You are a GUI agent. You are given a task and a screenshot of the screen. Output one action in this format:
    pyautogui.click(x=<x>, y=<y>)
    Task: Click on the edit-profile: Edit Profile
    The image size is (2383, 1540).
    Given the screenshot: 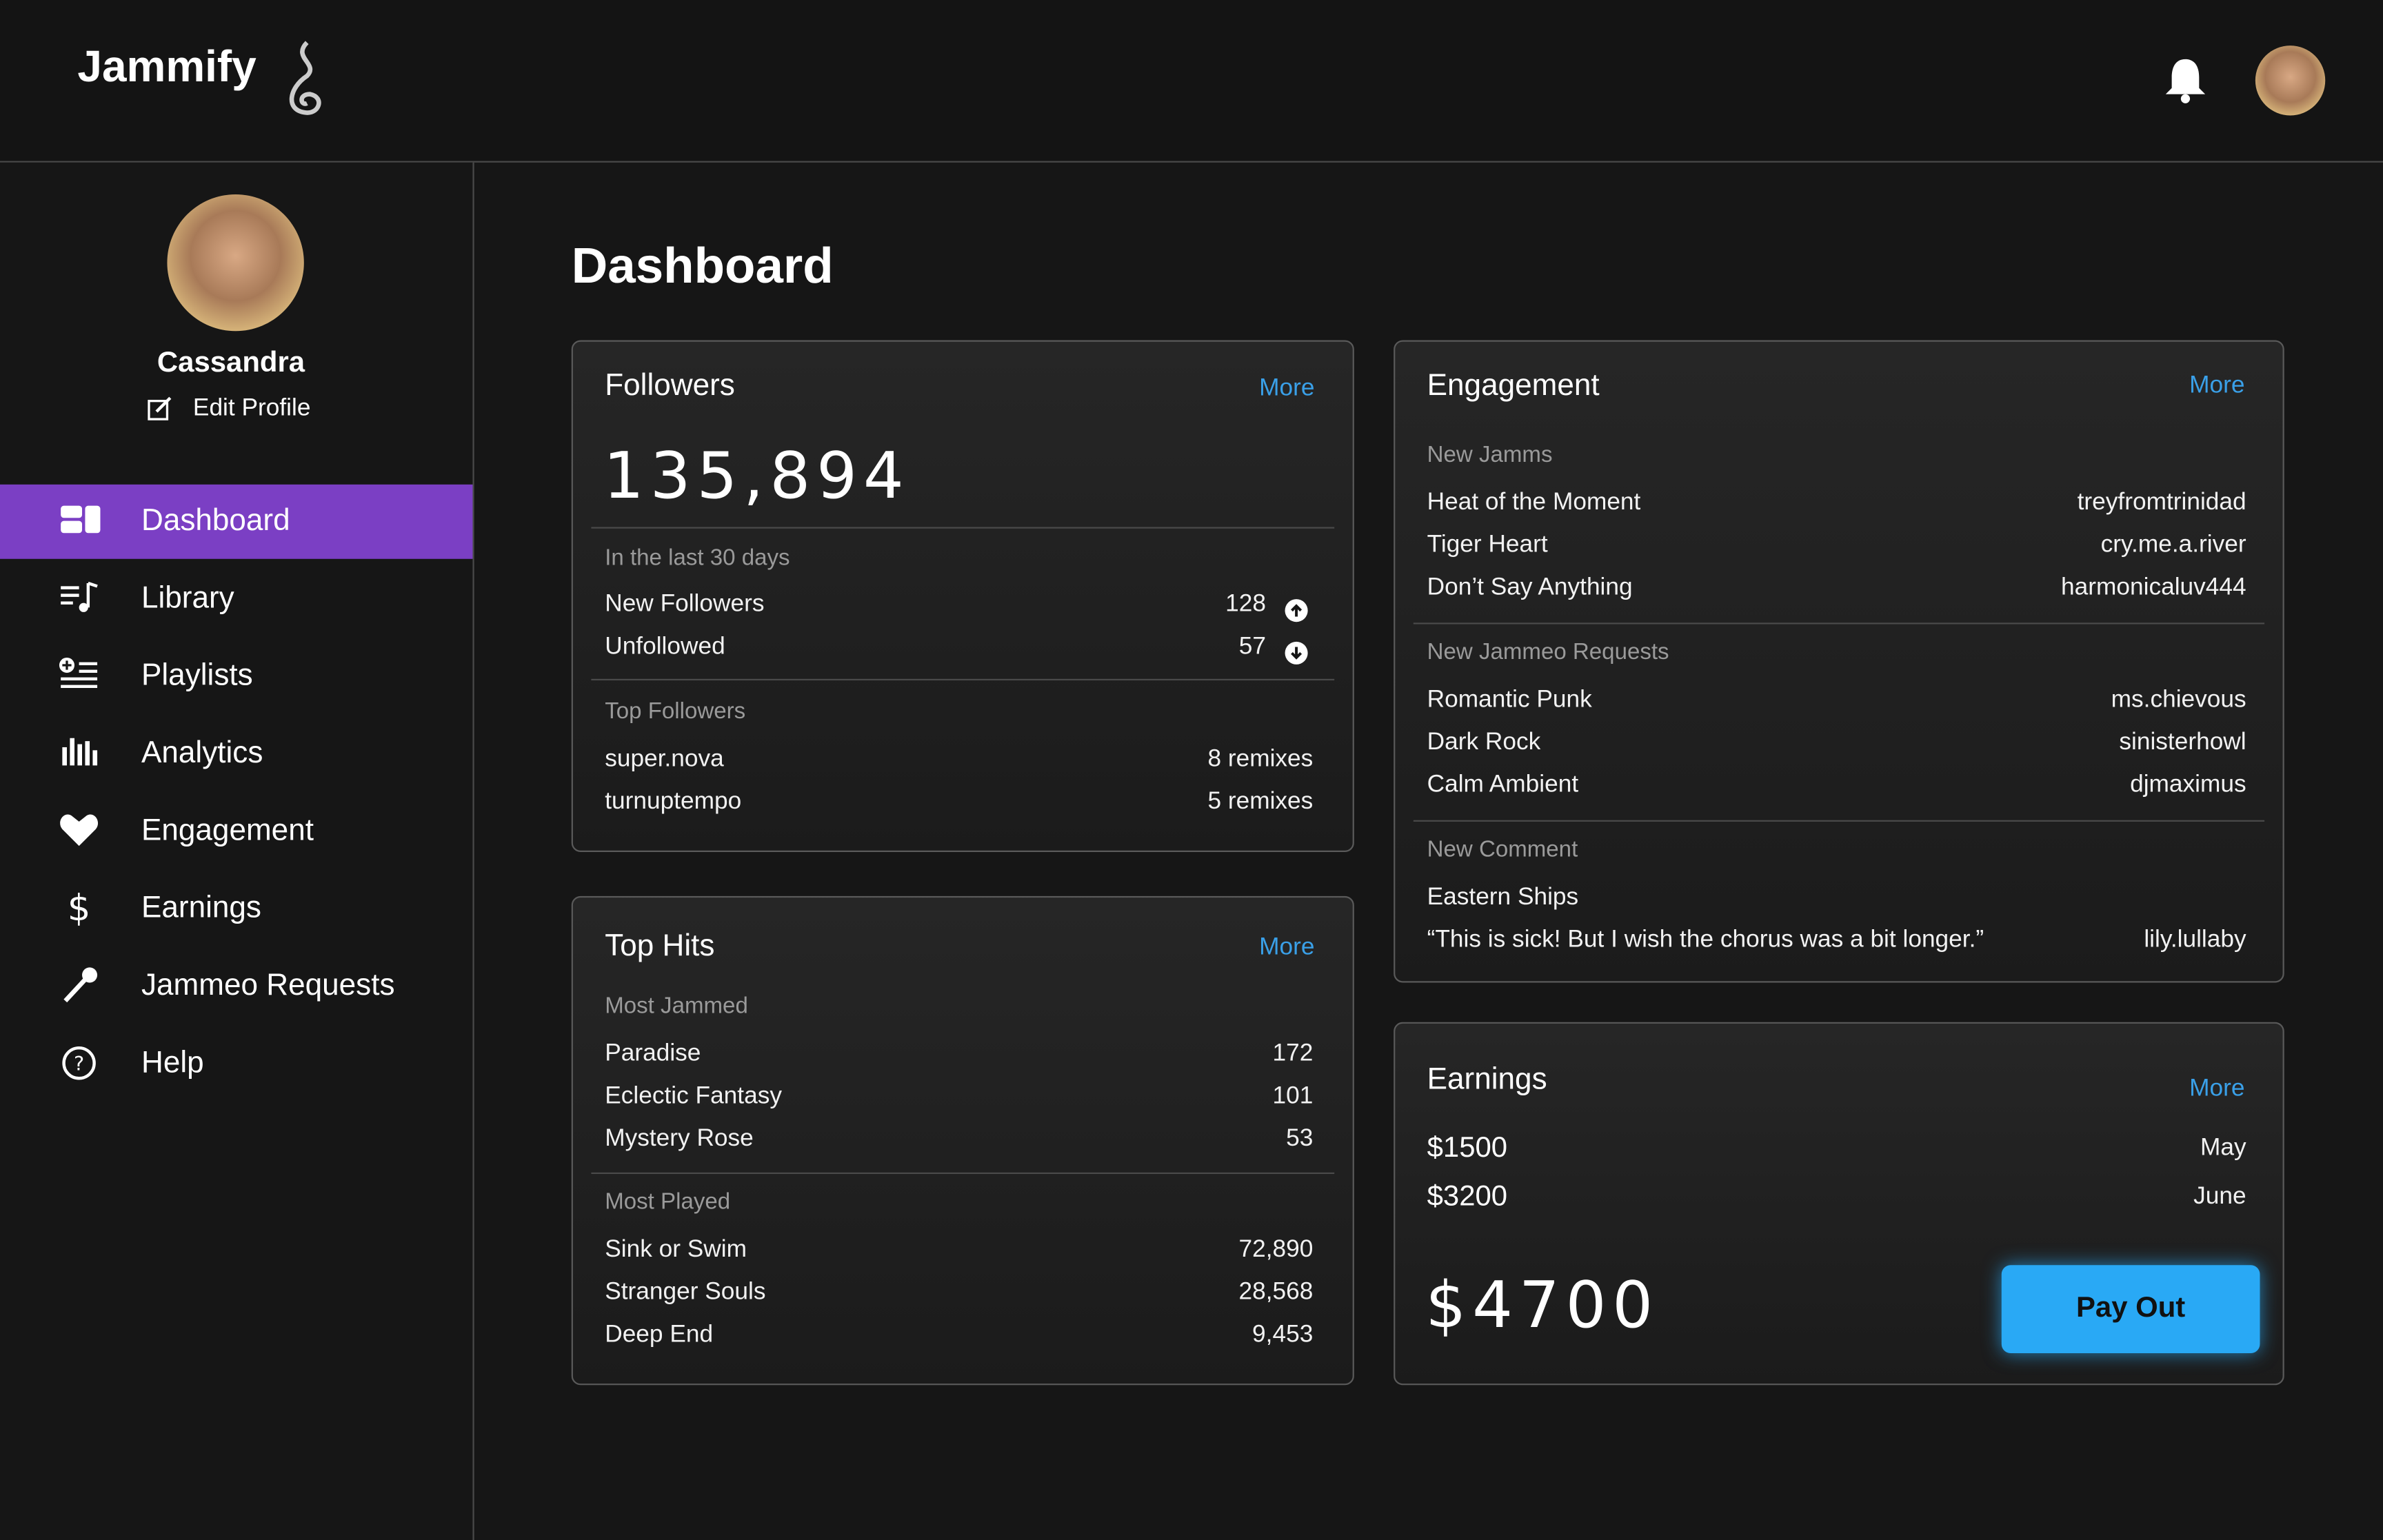 What is the action you would take?
    pyautogui.click(x=251, y=409)
    